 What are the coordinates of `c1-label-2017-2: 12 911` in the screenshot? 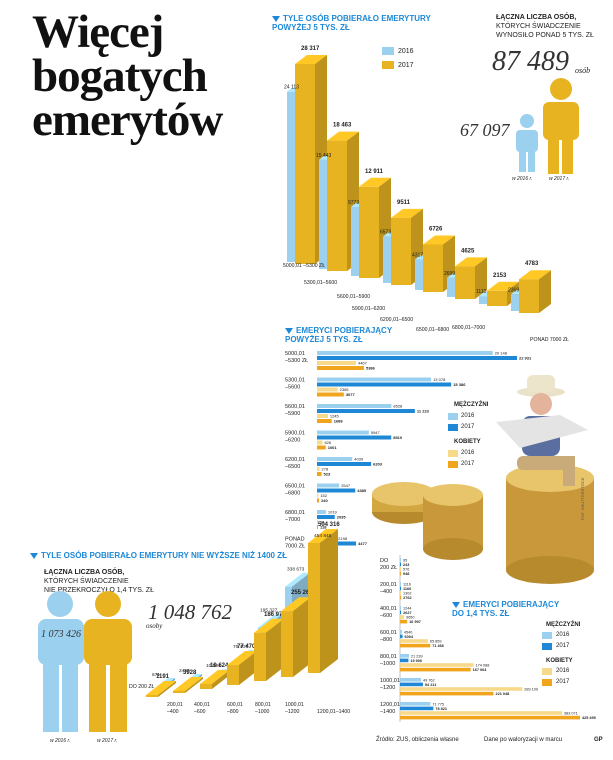 It's located at (374, 172).